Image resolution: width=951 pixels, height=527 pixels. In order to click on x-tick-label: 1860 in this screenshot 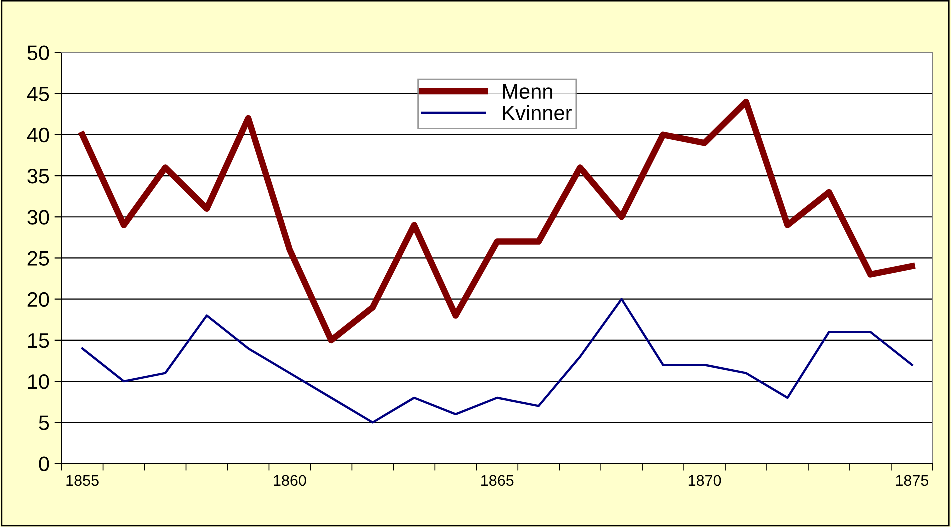, I will do `click(290, 480)`.